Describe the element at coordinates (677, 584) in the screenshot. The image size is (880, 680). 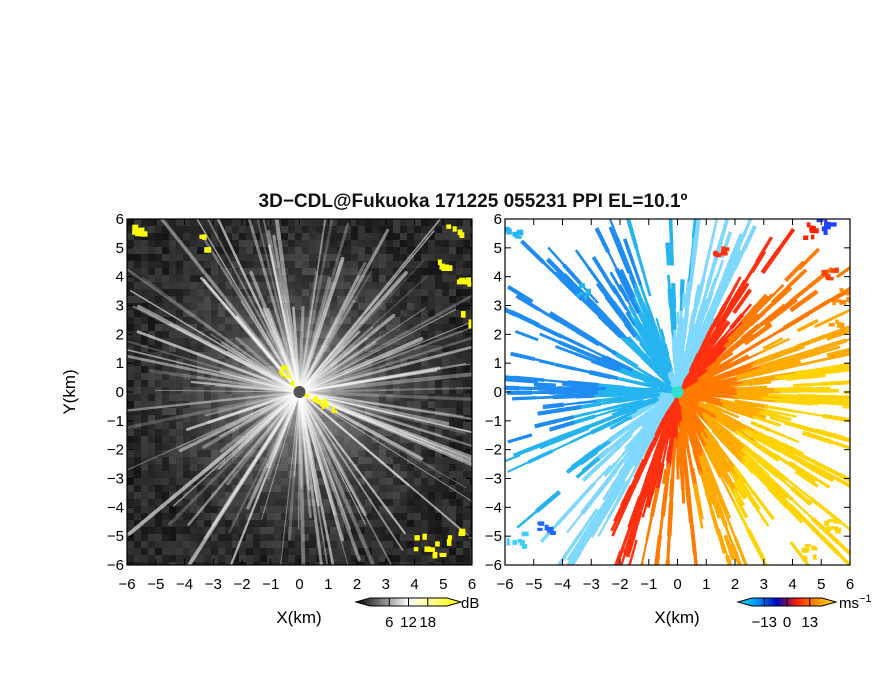
I see `right-xtick-label: 0` at that location.